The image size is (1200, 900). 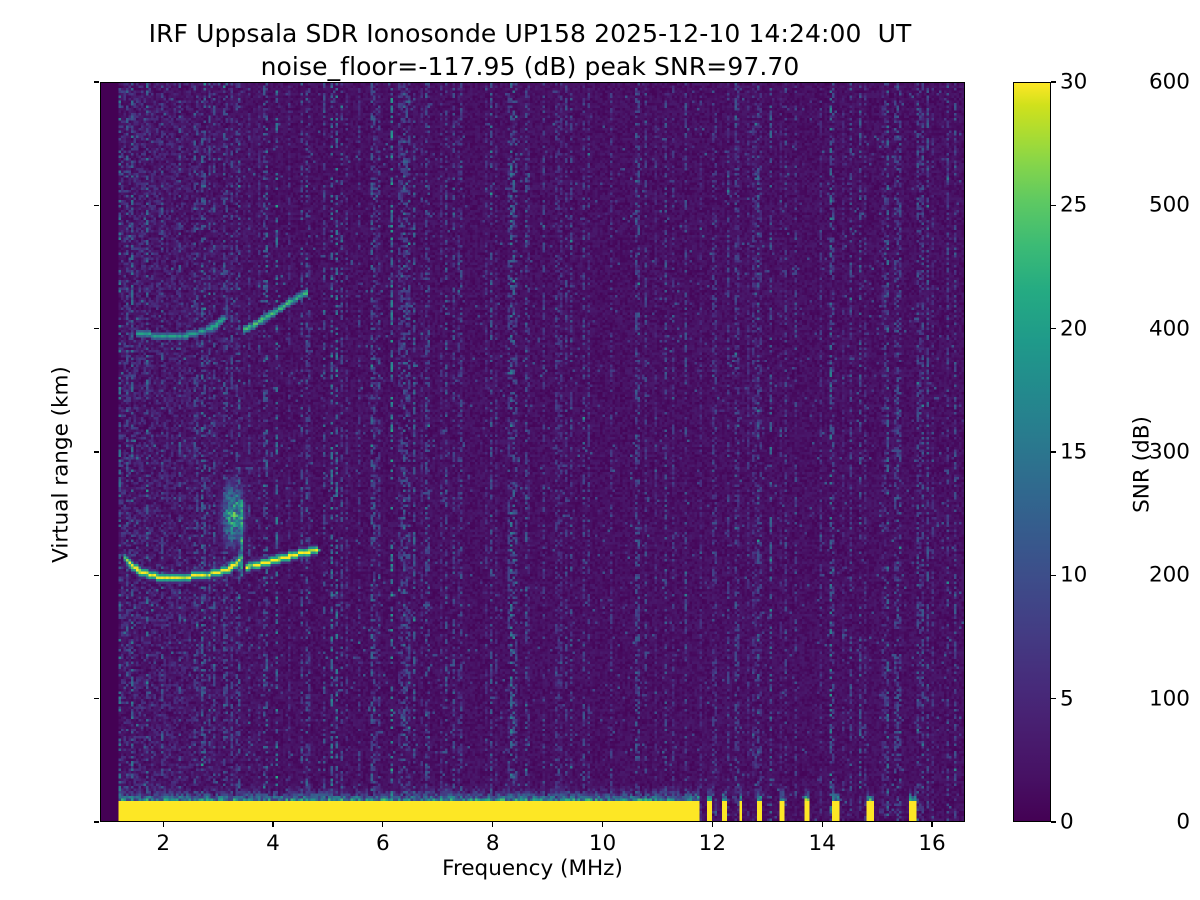 I want to click on y-tick-label: 400, so click(x=1169, y=329).